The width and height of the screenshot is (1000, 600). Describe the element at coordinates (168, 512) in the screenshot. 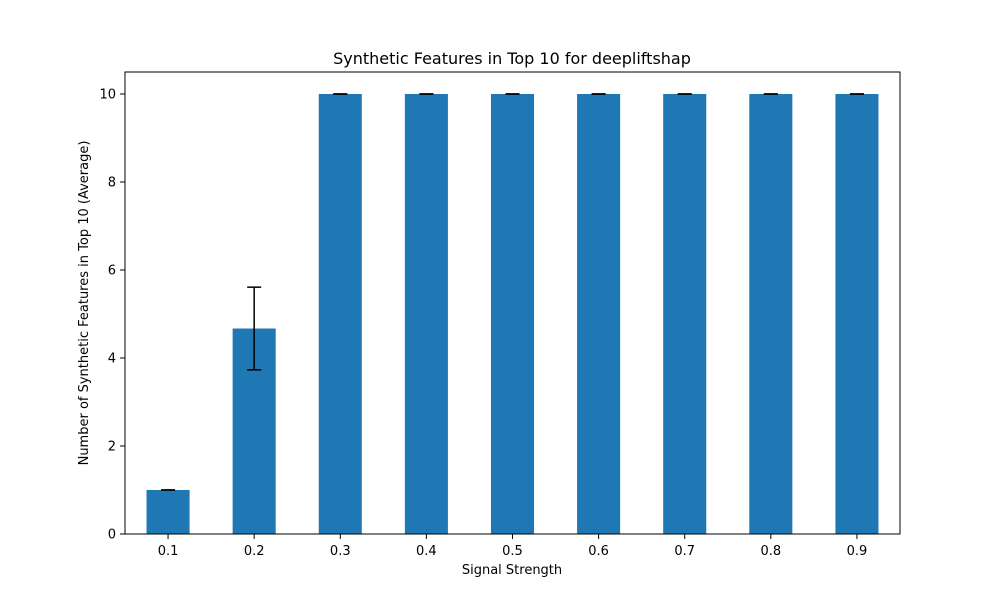

I see `bar-0.1` at that location.